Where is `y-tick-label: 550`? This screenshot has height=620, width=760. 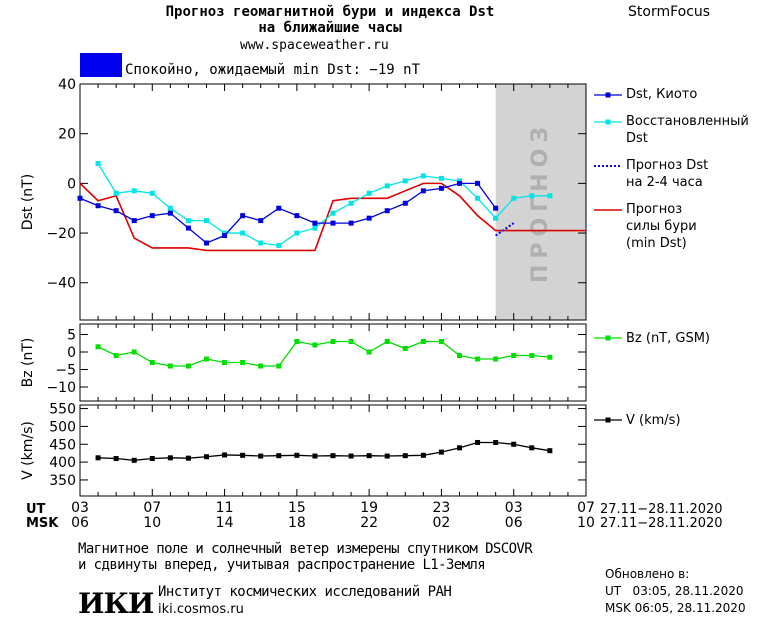 y-tick-label: 550 is located at coordinates (62, 410).